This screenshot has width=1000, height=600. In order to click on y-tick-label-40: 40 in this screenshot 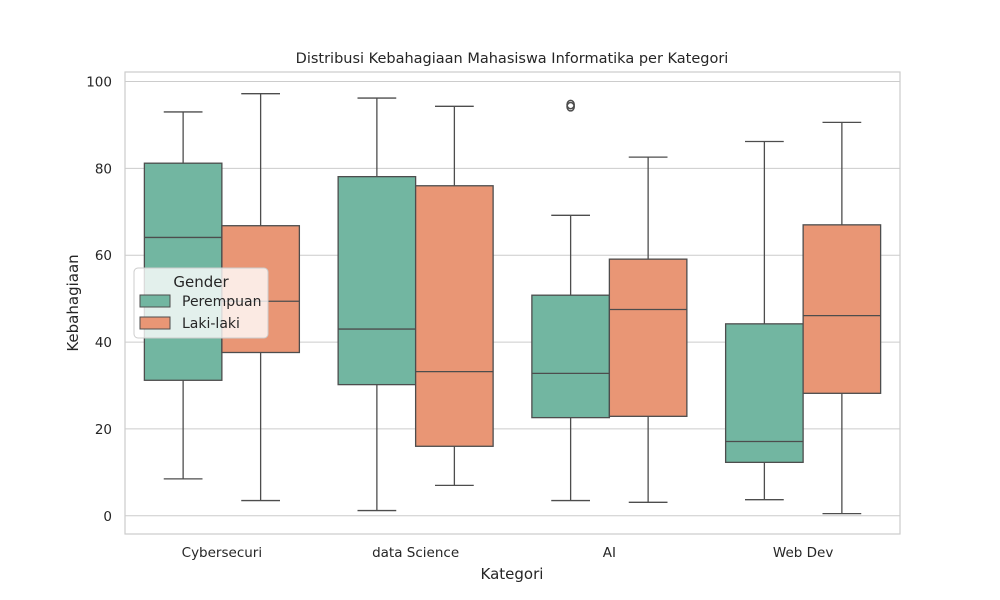, I will do `click(103, 343)`.